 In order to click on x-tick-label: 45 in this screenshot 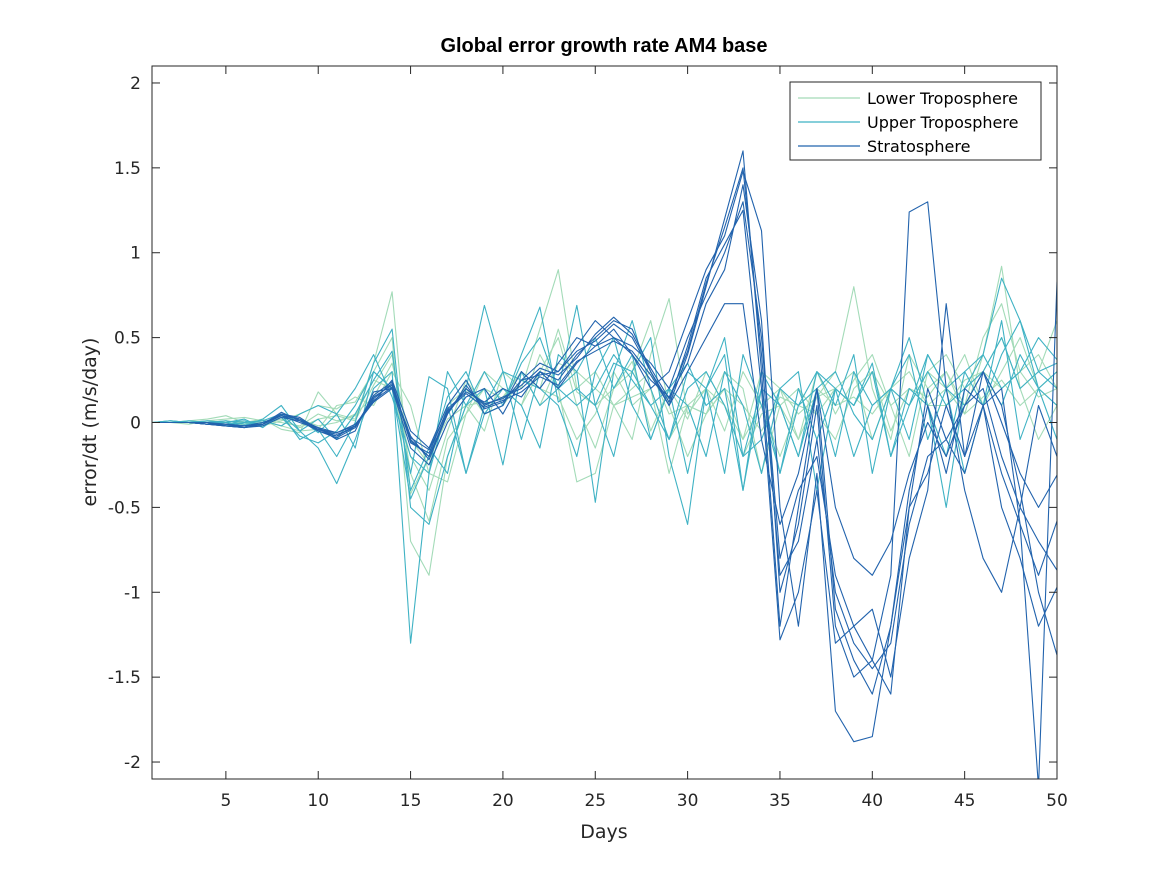, I will do `click(965, 801)`.